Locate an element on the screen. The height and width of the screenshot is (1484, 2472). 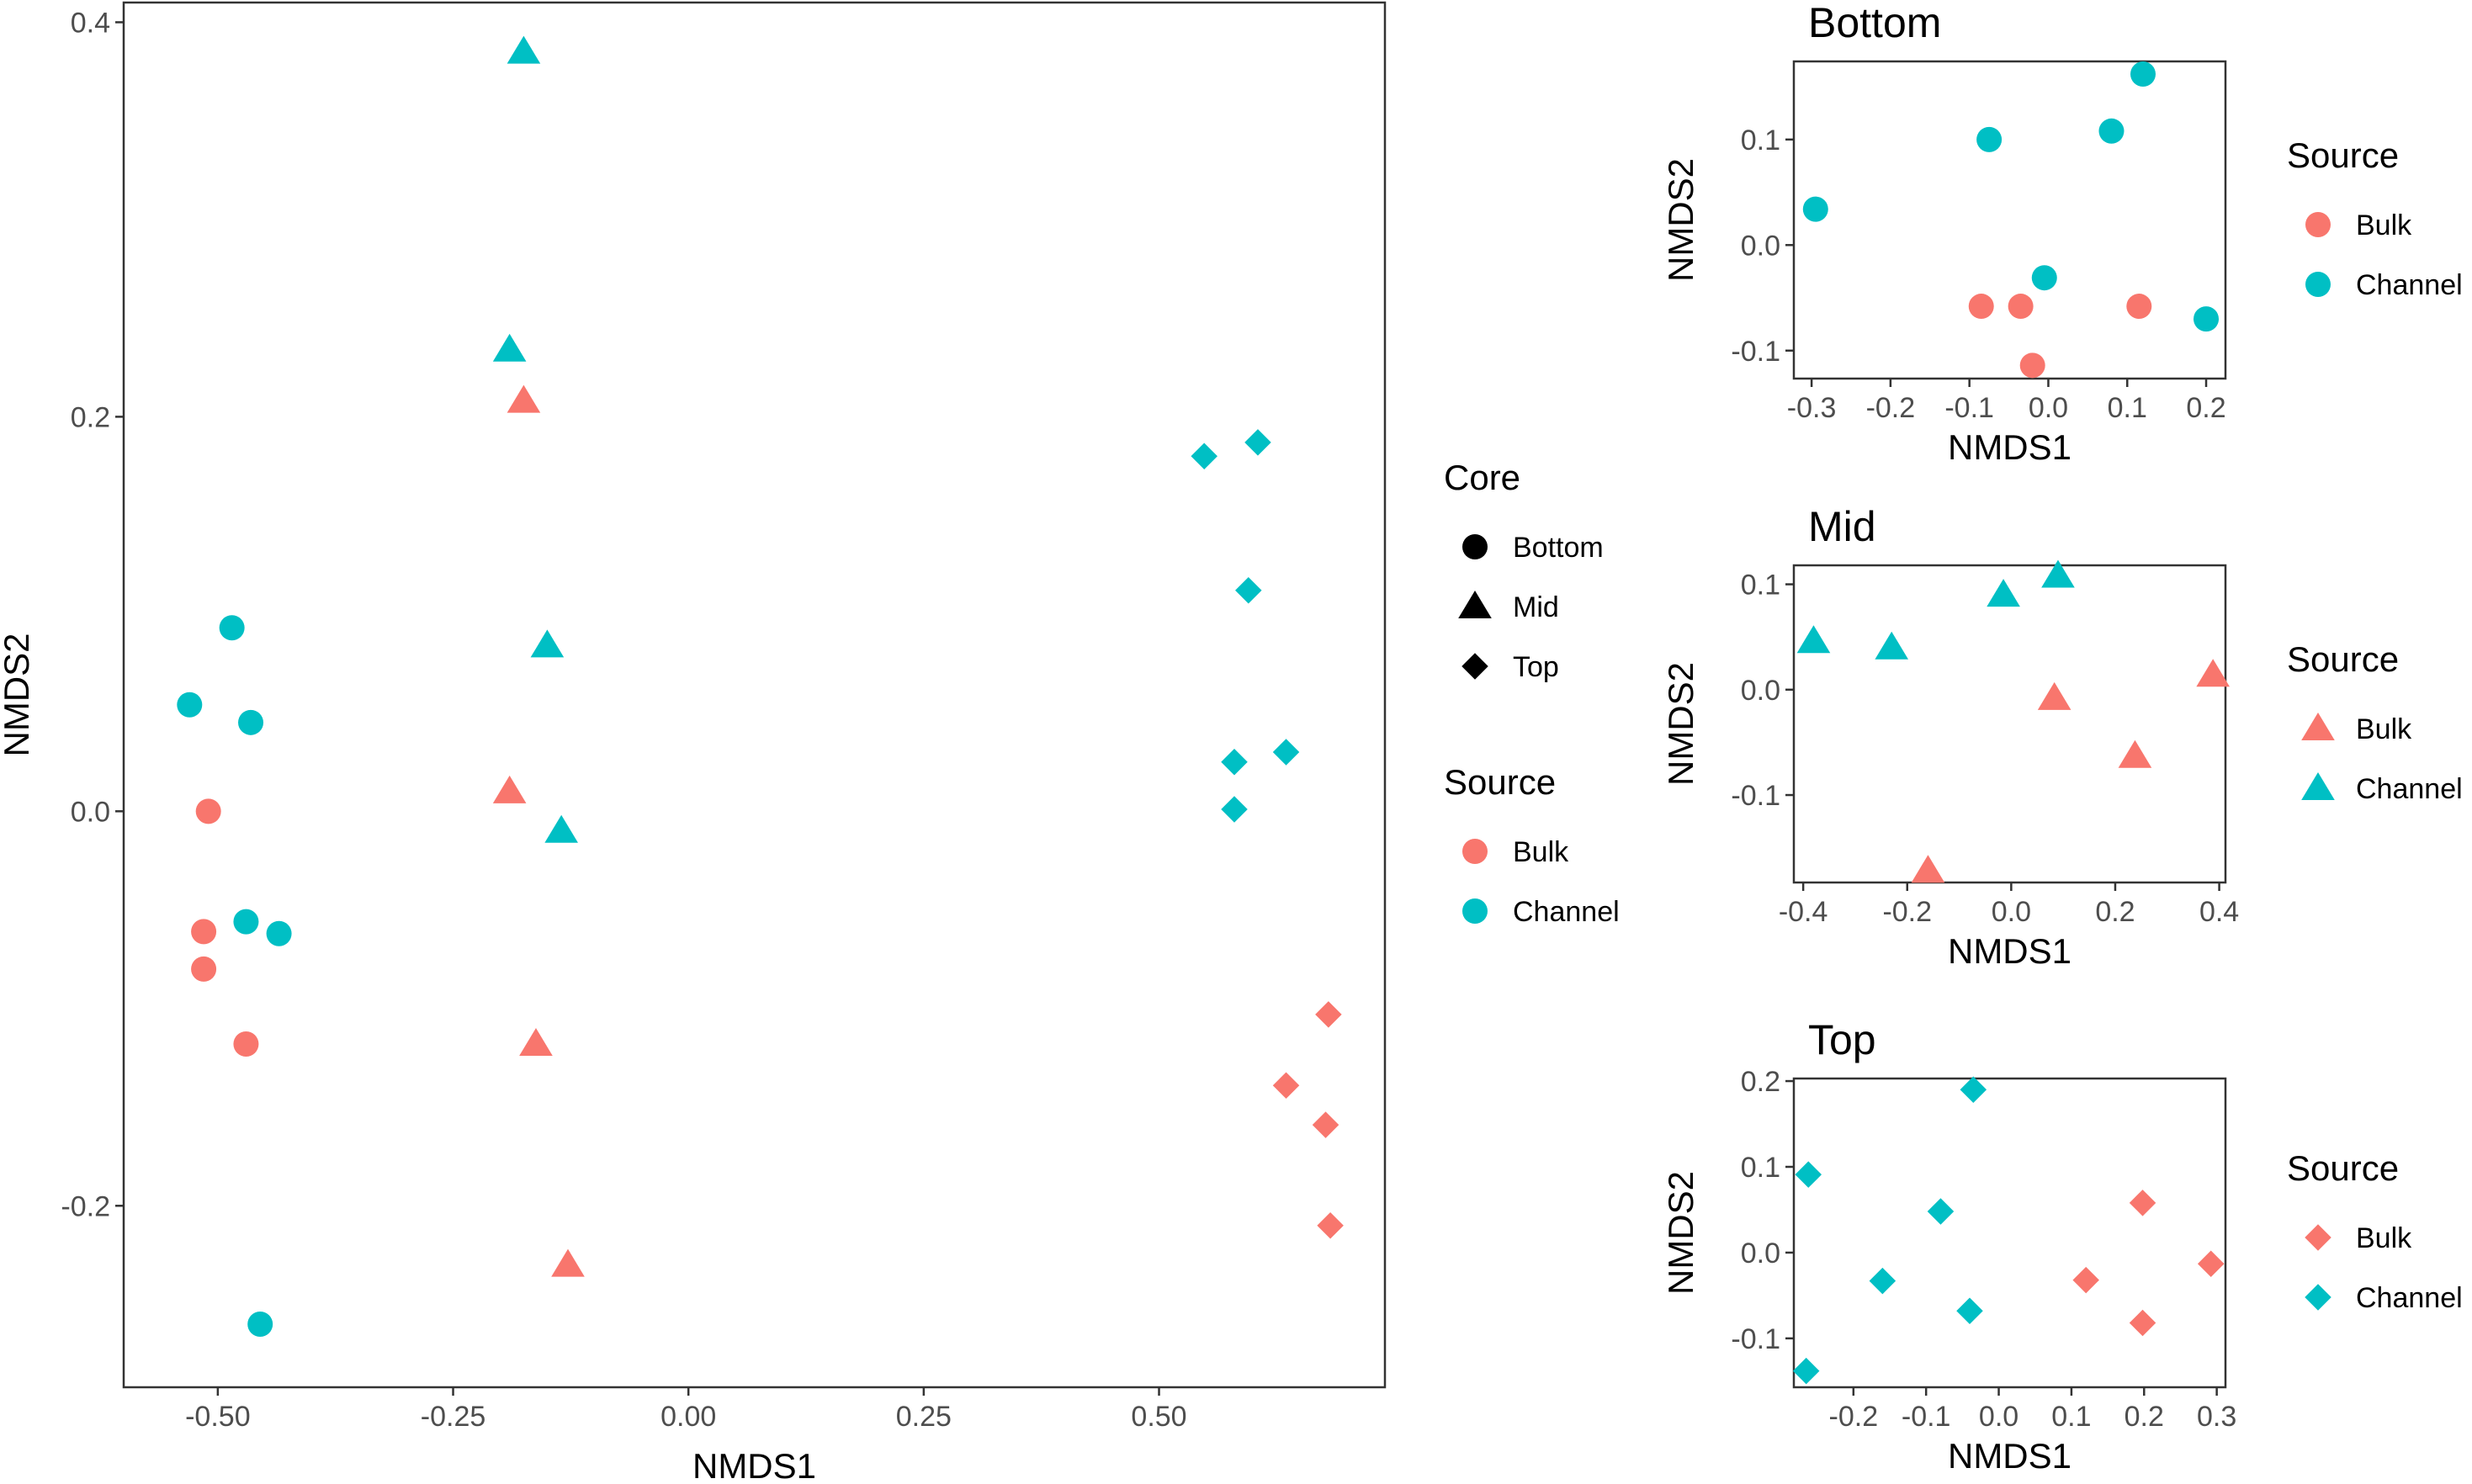
legend-source-main: Source Bulk Channel is located at coordinates (1532, 845).